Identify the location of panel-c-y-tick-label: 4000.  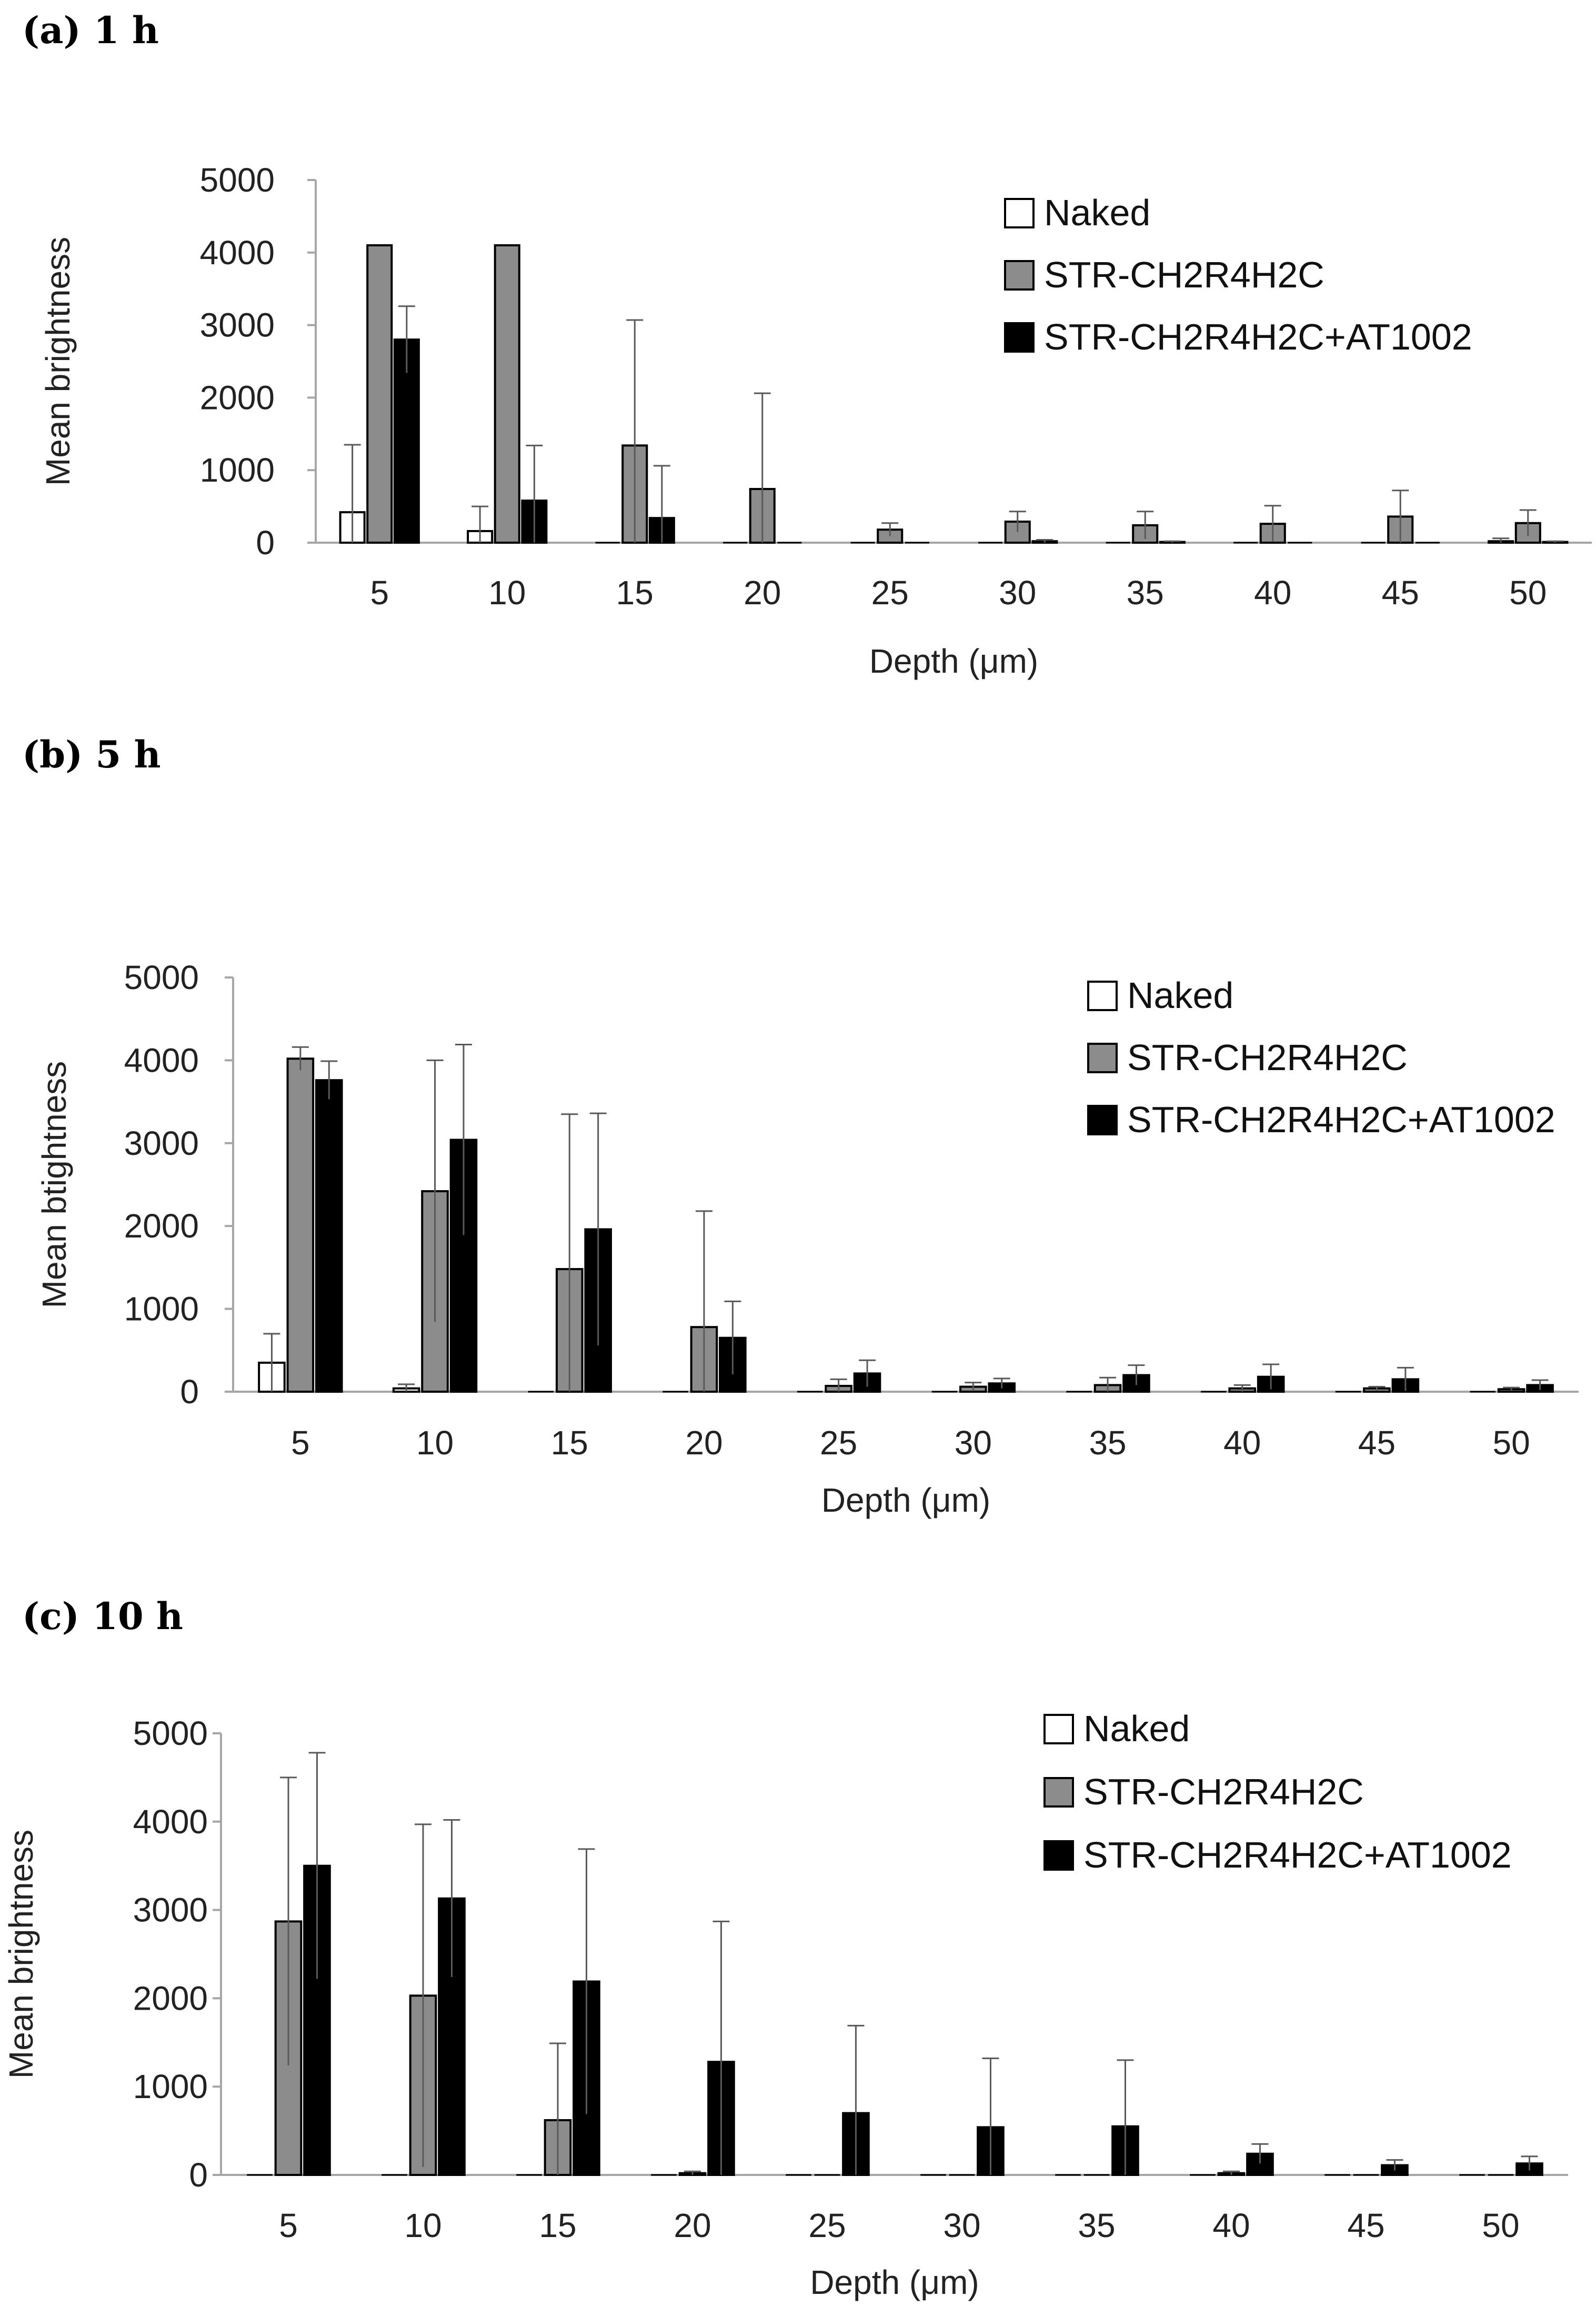
(171, 1822).